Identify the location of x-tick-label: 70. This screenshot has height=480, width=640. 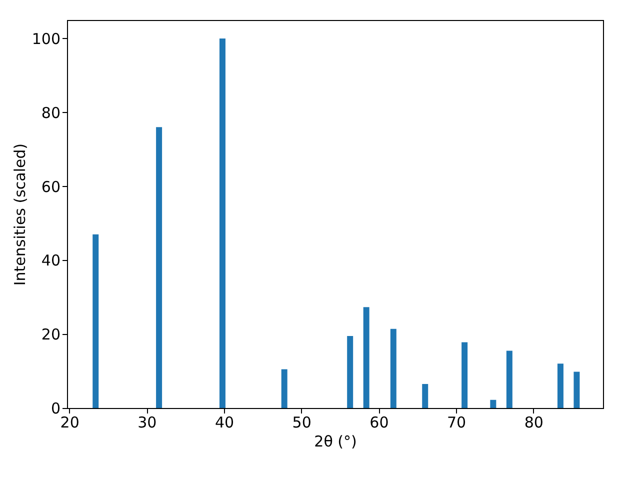
(456, 423).